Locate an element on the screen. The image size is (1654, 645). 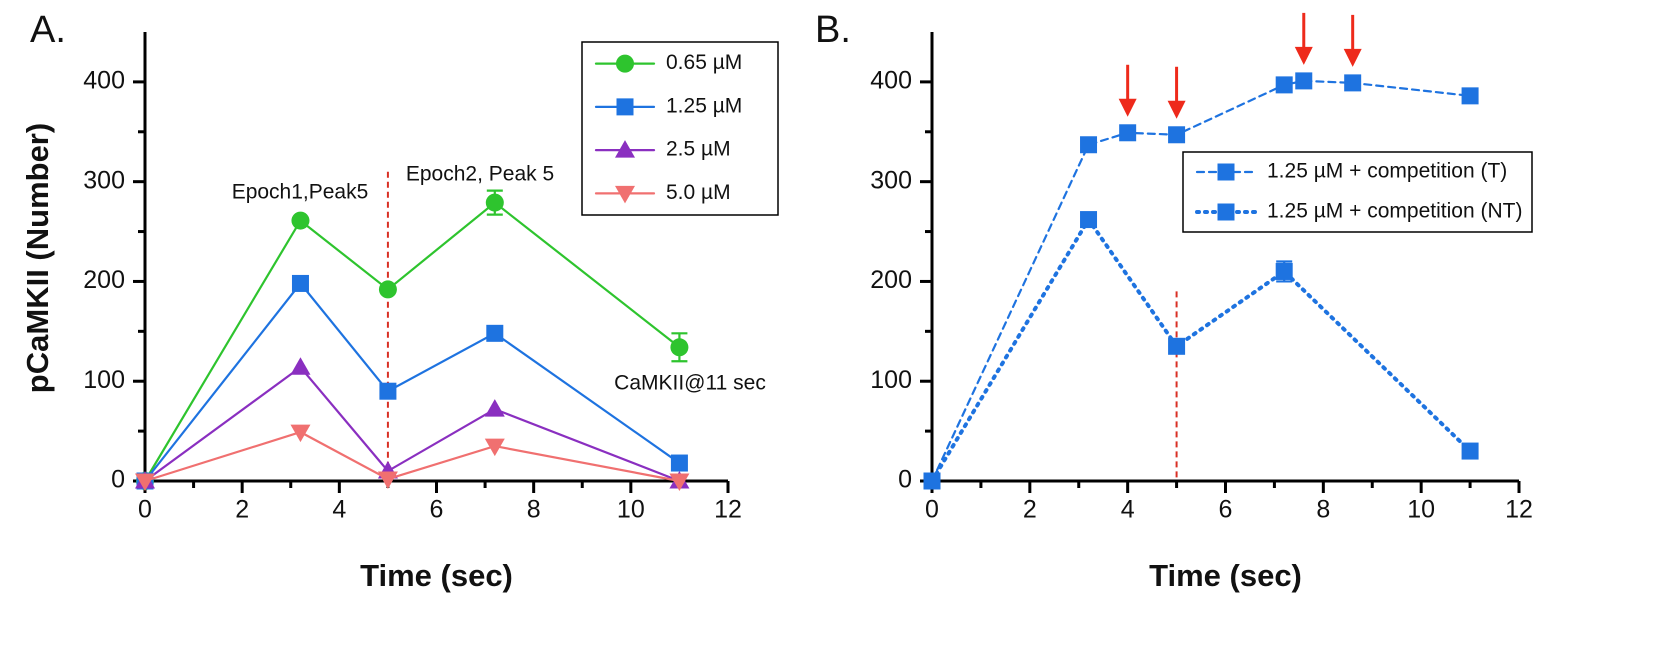
annotation: Epoch2, Peak 5 is located at coordinates (480, 174).